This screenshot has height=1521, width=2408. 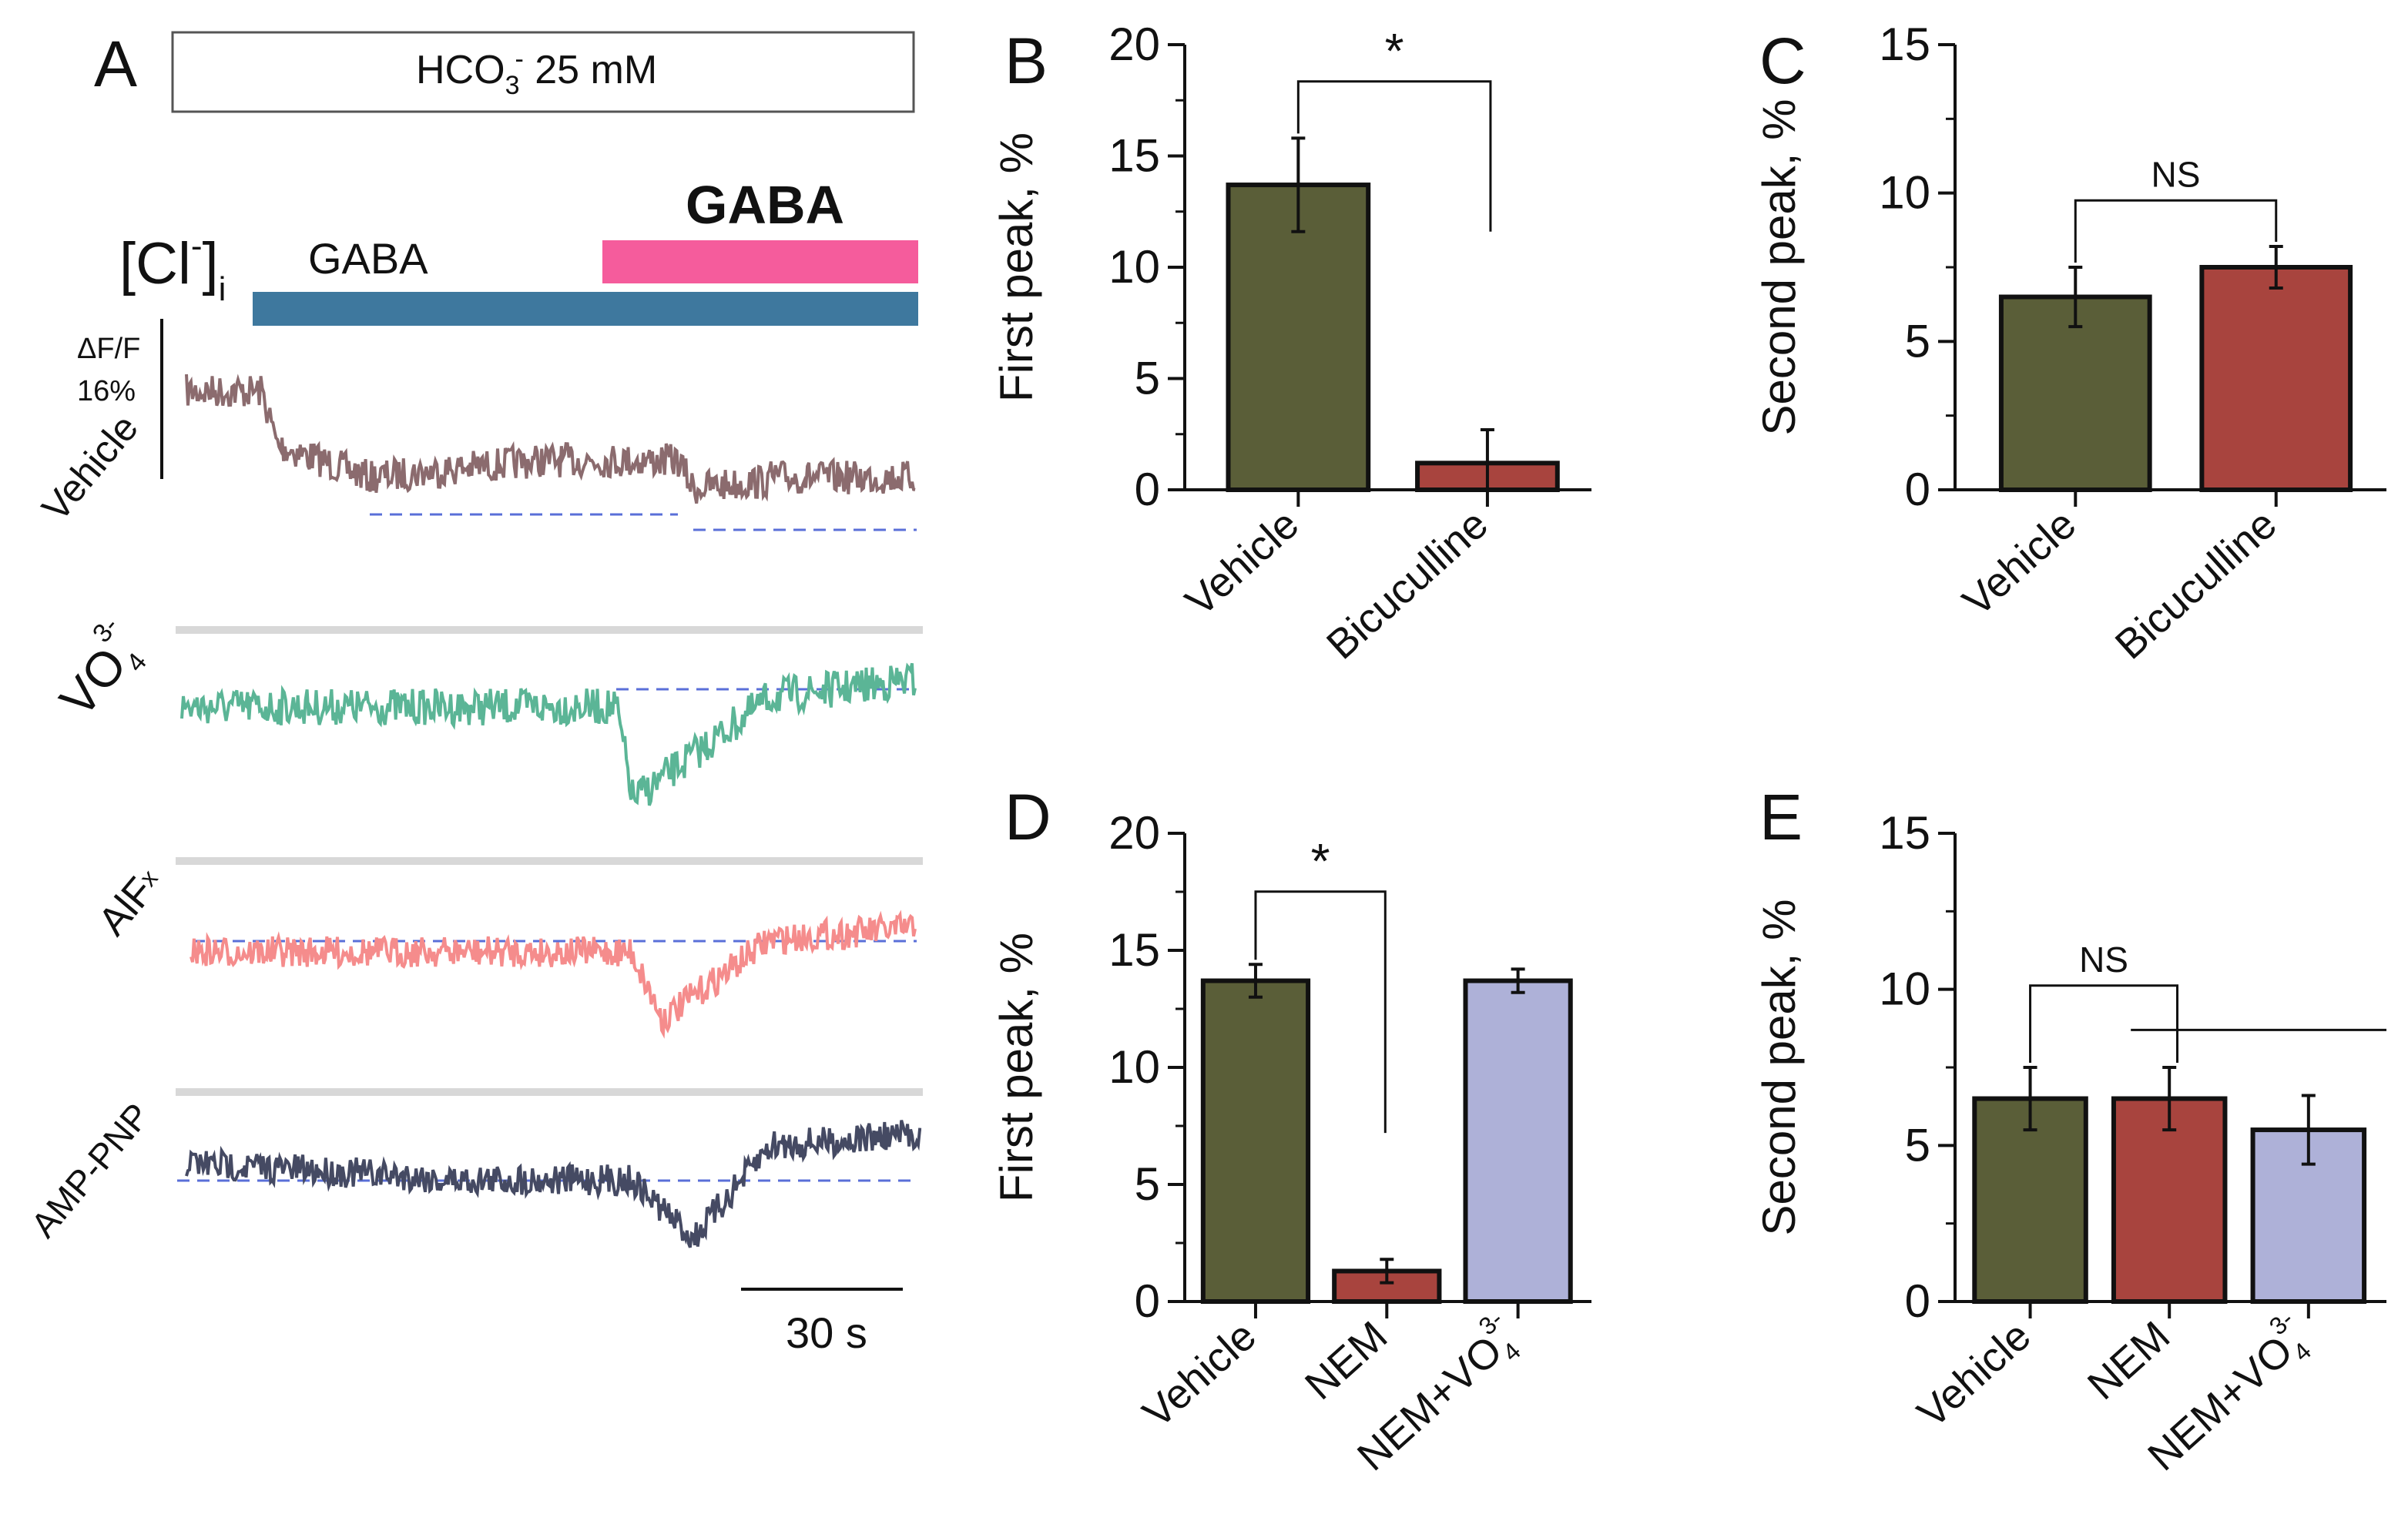 I want to click on gaba-bar, so click(x=585, y=309).